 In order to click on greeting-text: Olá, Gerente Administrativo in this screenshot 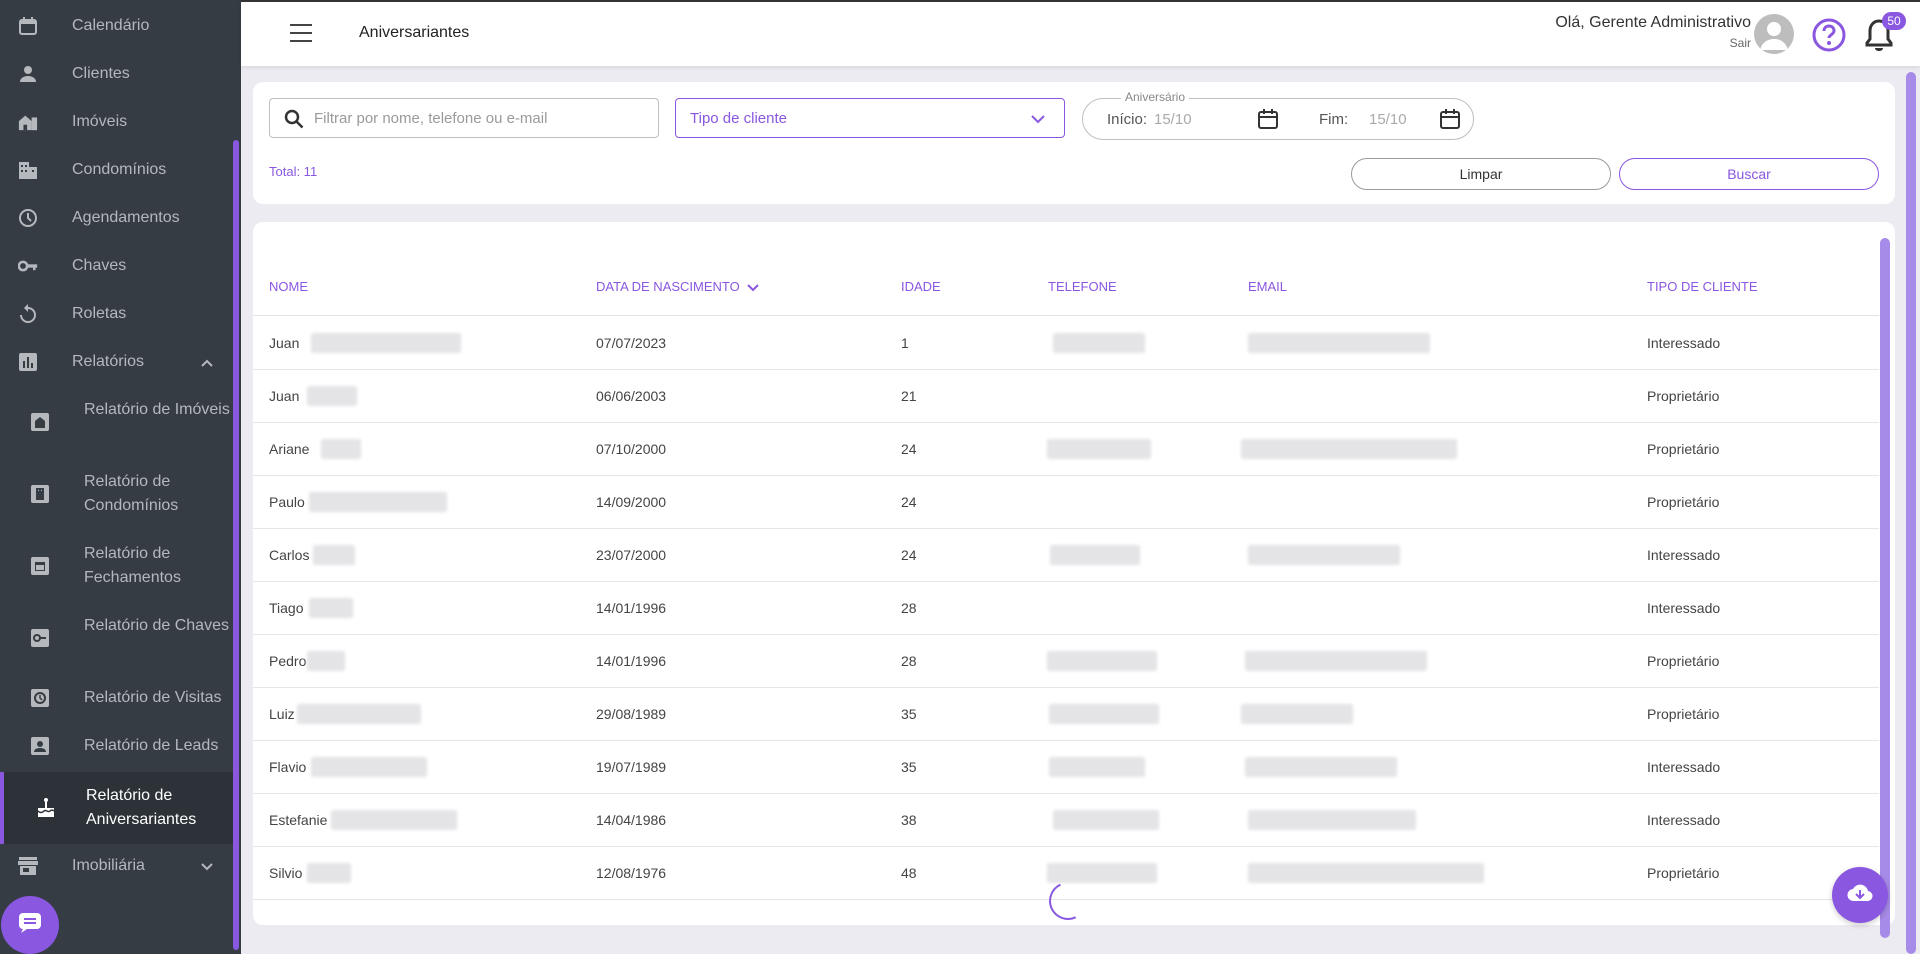, I will do `click(1653, 22)`.